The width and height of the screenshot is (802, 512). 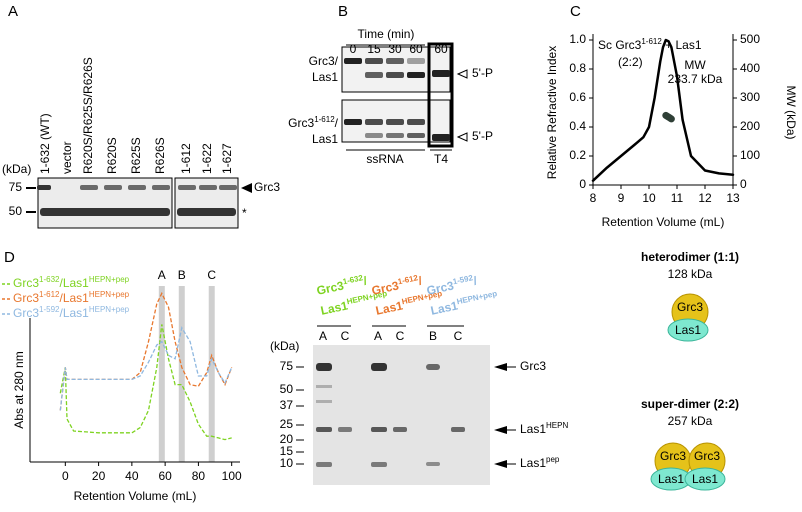 What do you see at coordinates (577, 68) in the screenshot?
I see `y-tick-label: 0.8` at bounding box center [577, 68].